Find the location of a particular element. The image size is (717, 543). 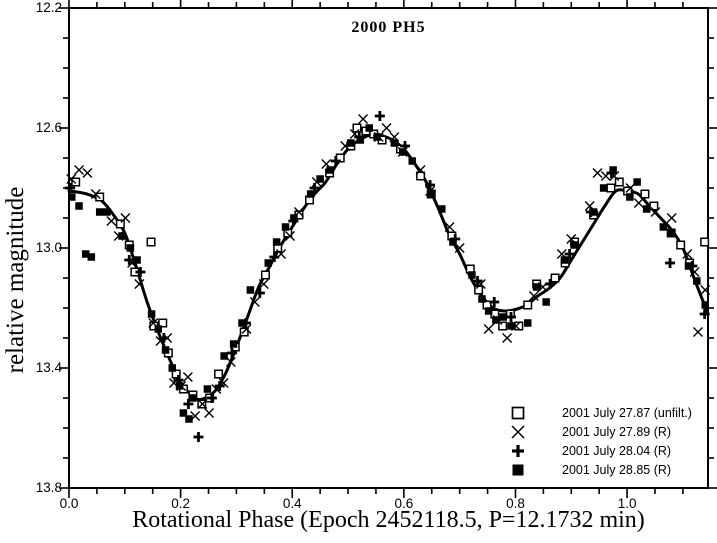

y-tick-label: 13.8 is located at coordinates (48, 487).